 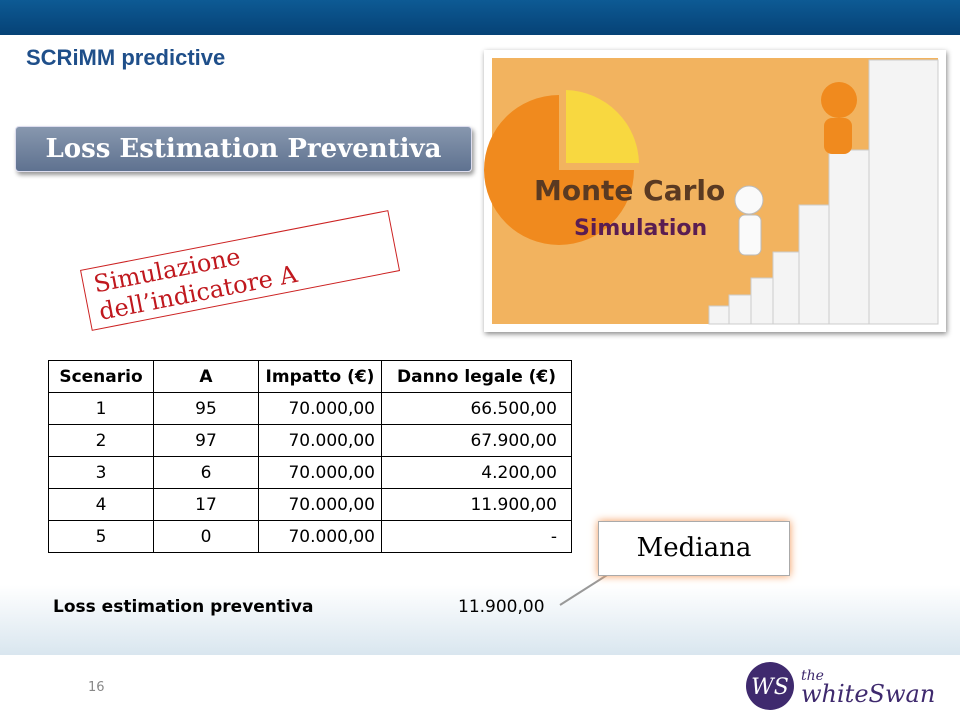 What do you see at coordinates (243, 149) in the screenshot?
I see `banner: Loss Estimation Preventiva` at bounding box center [243, 149].